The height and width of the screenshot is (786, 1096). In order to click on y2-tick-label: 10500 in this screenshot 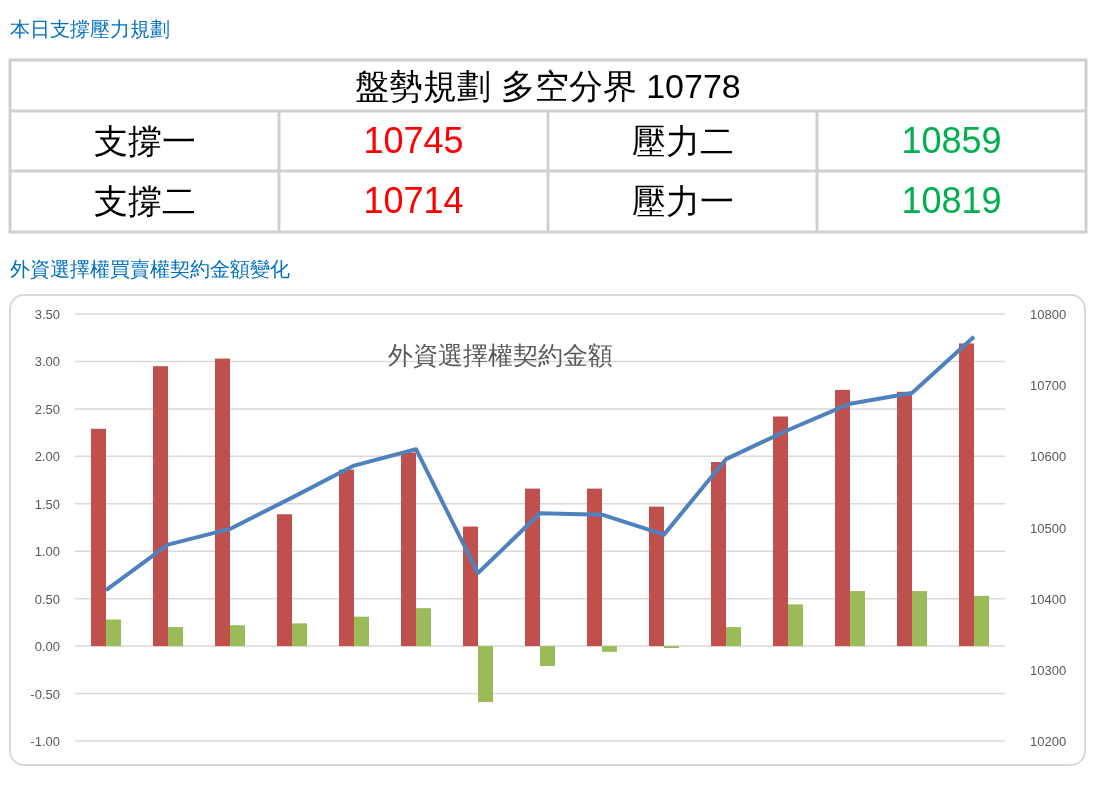, I will do `click(1048, 528)`.